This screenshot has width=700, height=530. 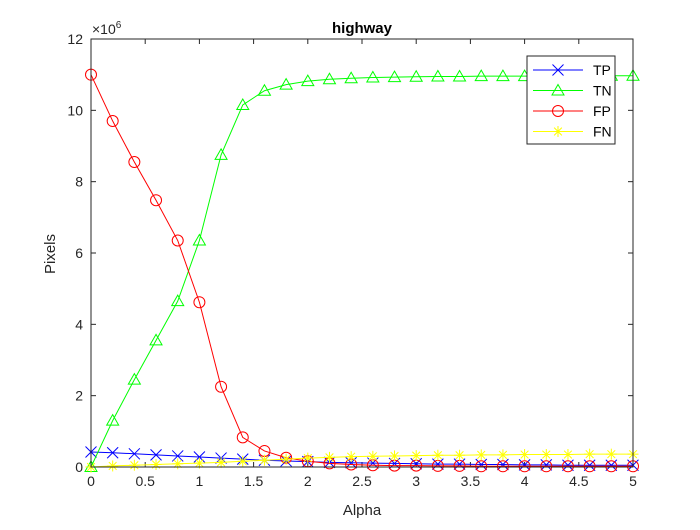 I want to click on legend-marker-tn, so click(x=558, y=89).